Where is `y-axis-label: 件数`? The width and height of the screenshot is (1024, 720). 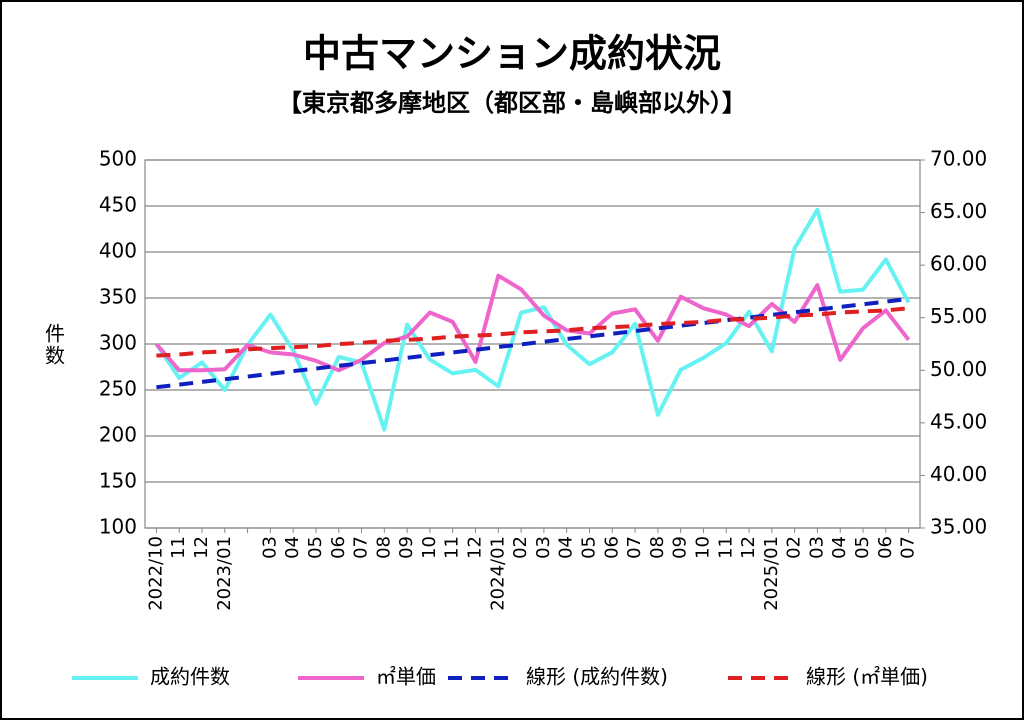 y-axis-label: 件数 is located at coordinates (54, 345).